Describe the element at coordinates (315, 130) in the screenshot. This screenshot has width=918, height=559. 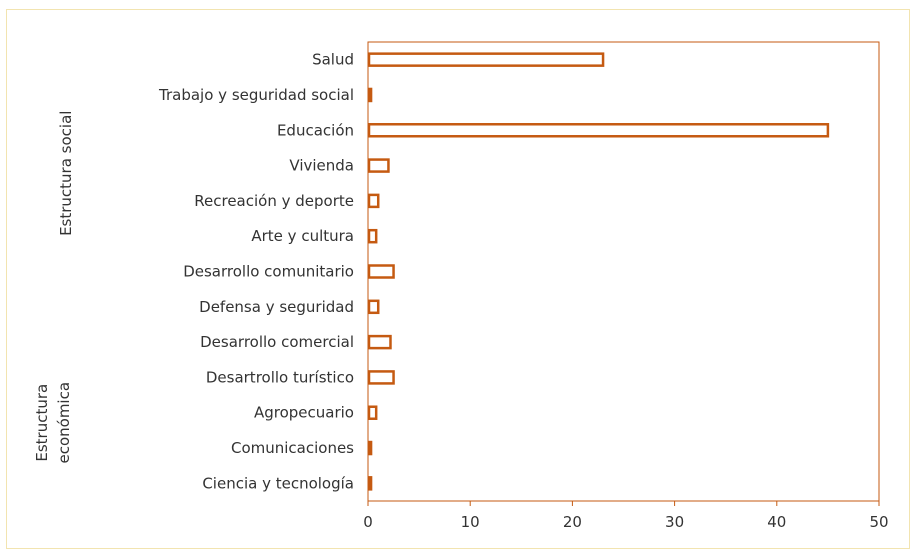
I see `category-label: Educación` at that location.